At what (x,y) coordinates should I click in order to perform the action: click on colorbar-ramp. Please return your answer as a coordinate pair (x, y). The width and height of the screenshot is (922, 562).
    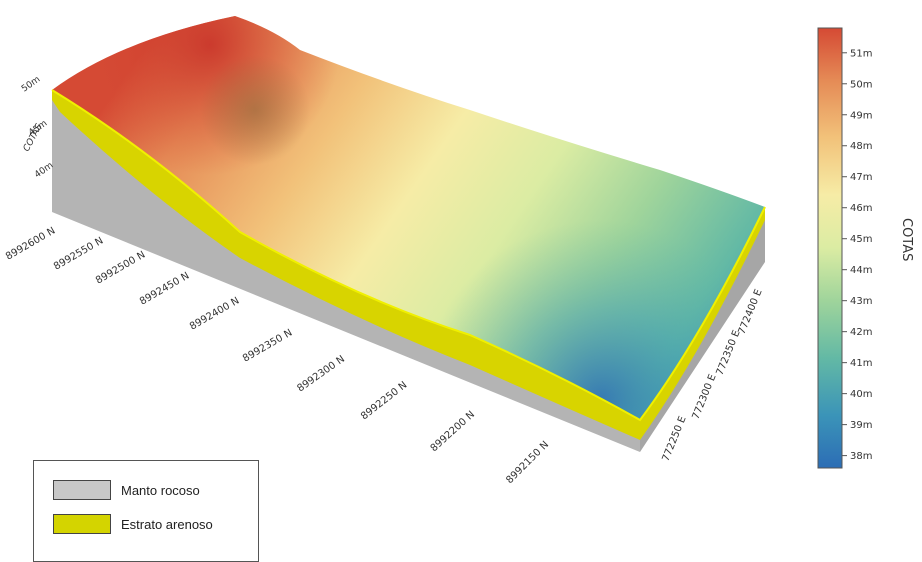
    Looking at the image, I should click on (830, 248).